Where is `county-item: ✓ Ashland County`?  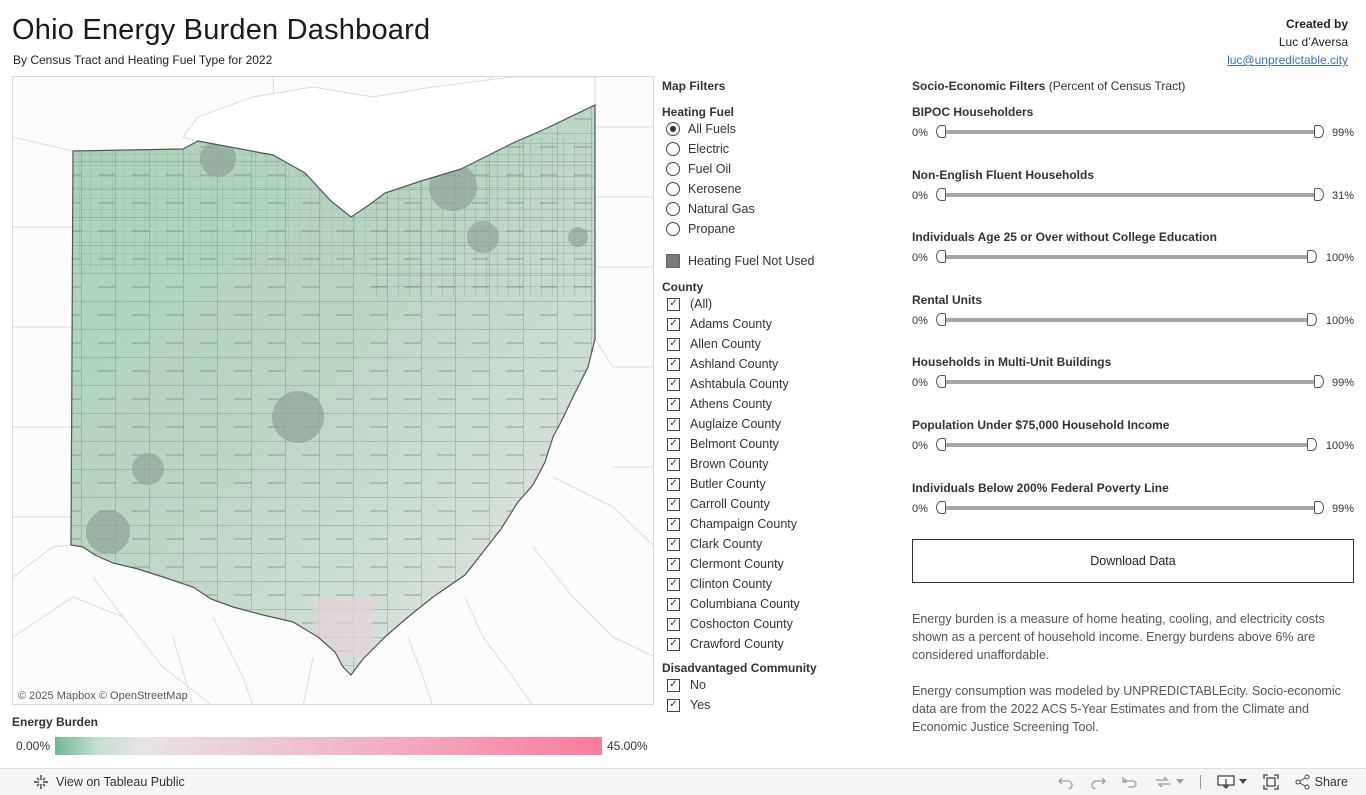
county-item: ✓ Ashland County is located at coordinates (777, 364).